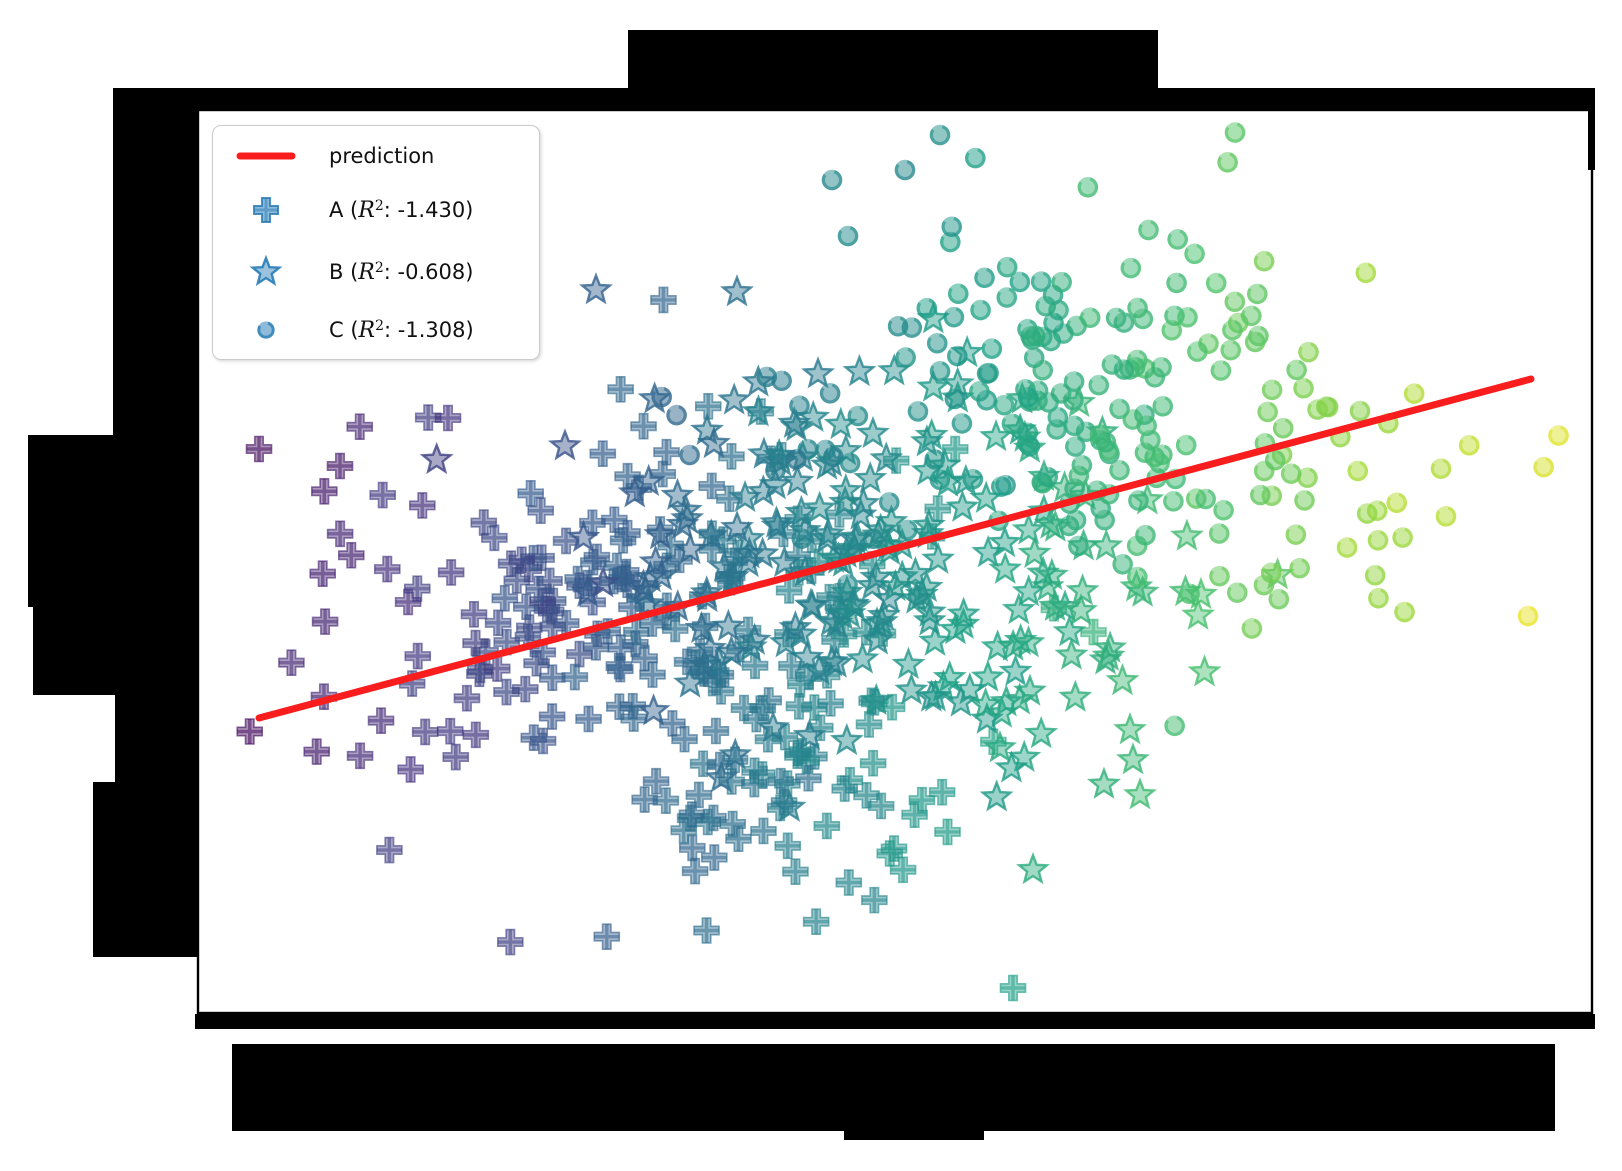  I want to click on circle-marker-icon, so click(266, 330).